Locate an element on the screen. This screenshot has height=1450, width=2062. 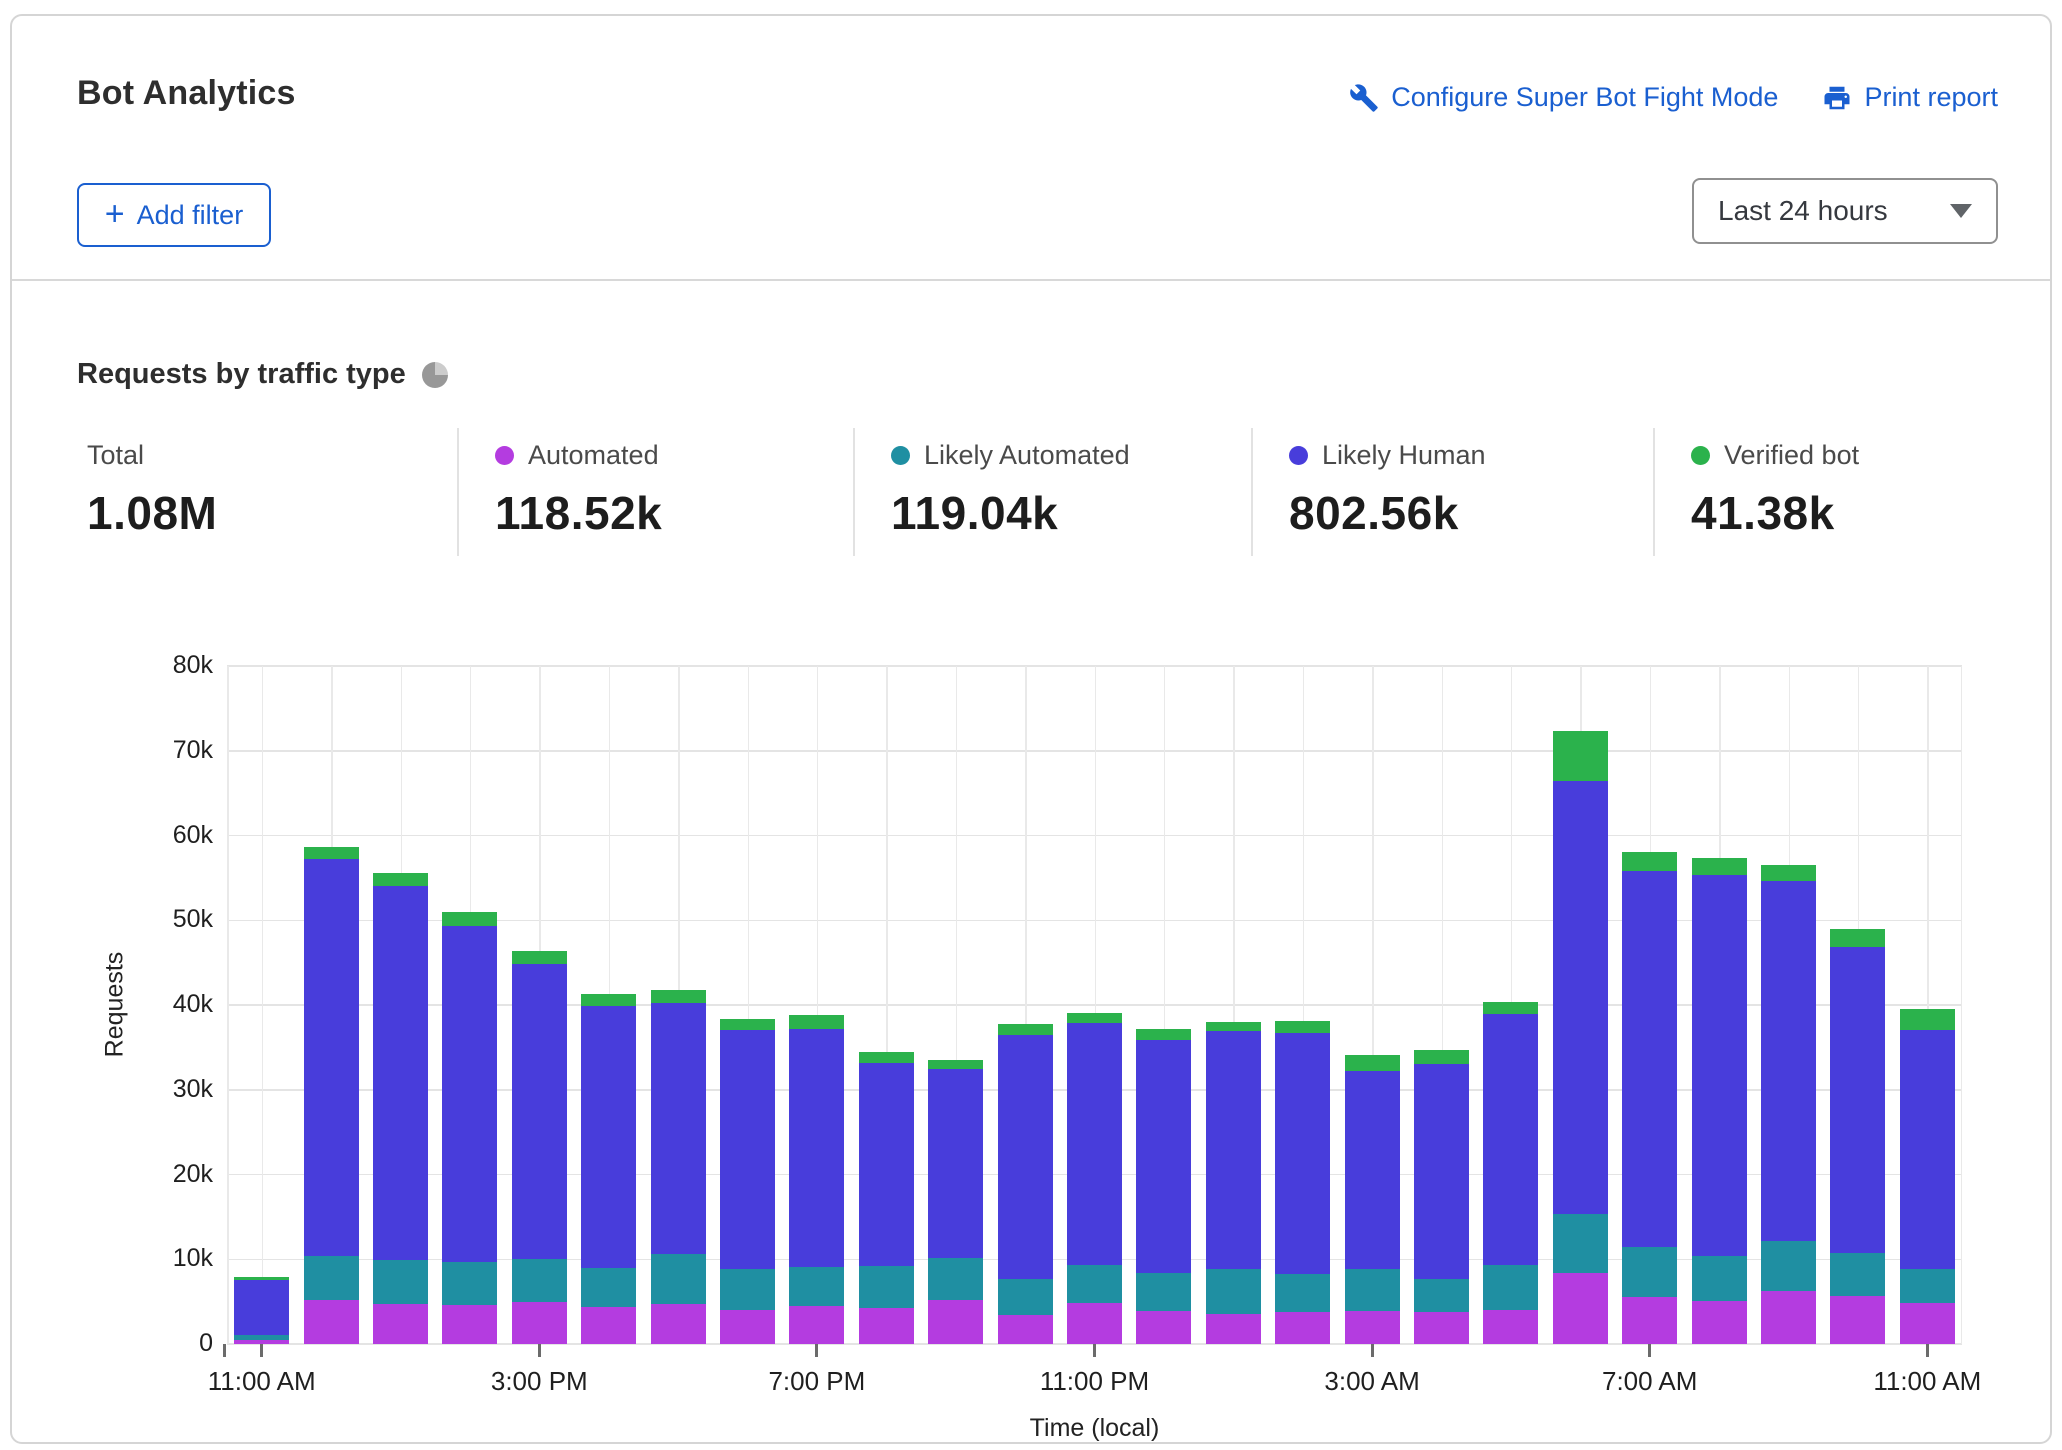
stat-label: Verified bot is located at coordinates (1792, 454).